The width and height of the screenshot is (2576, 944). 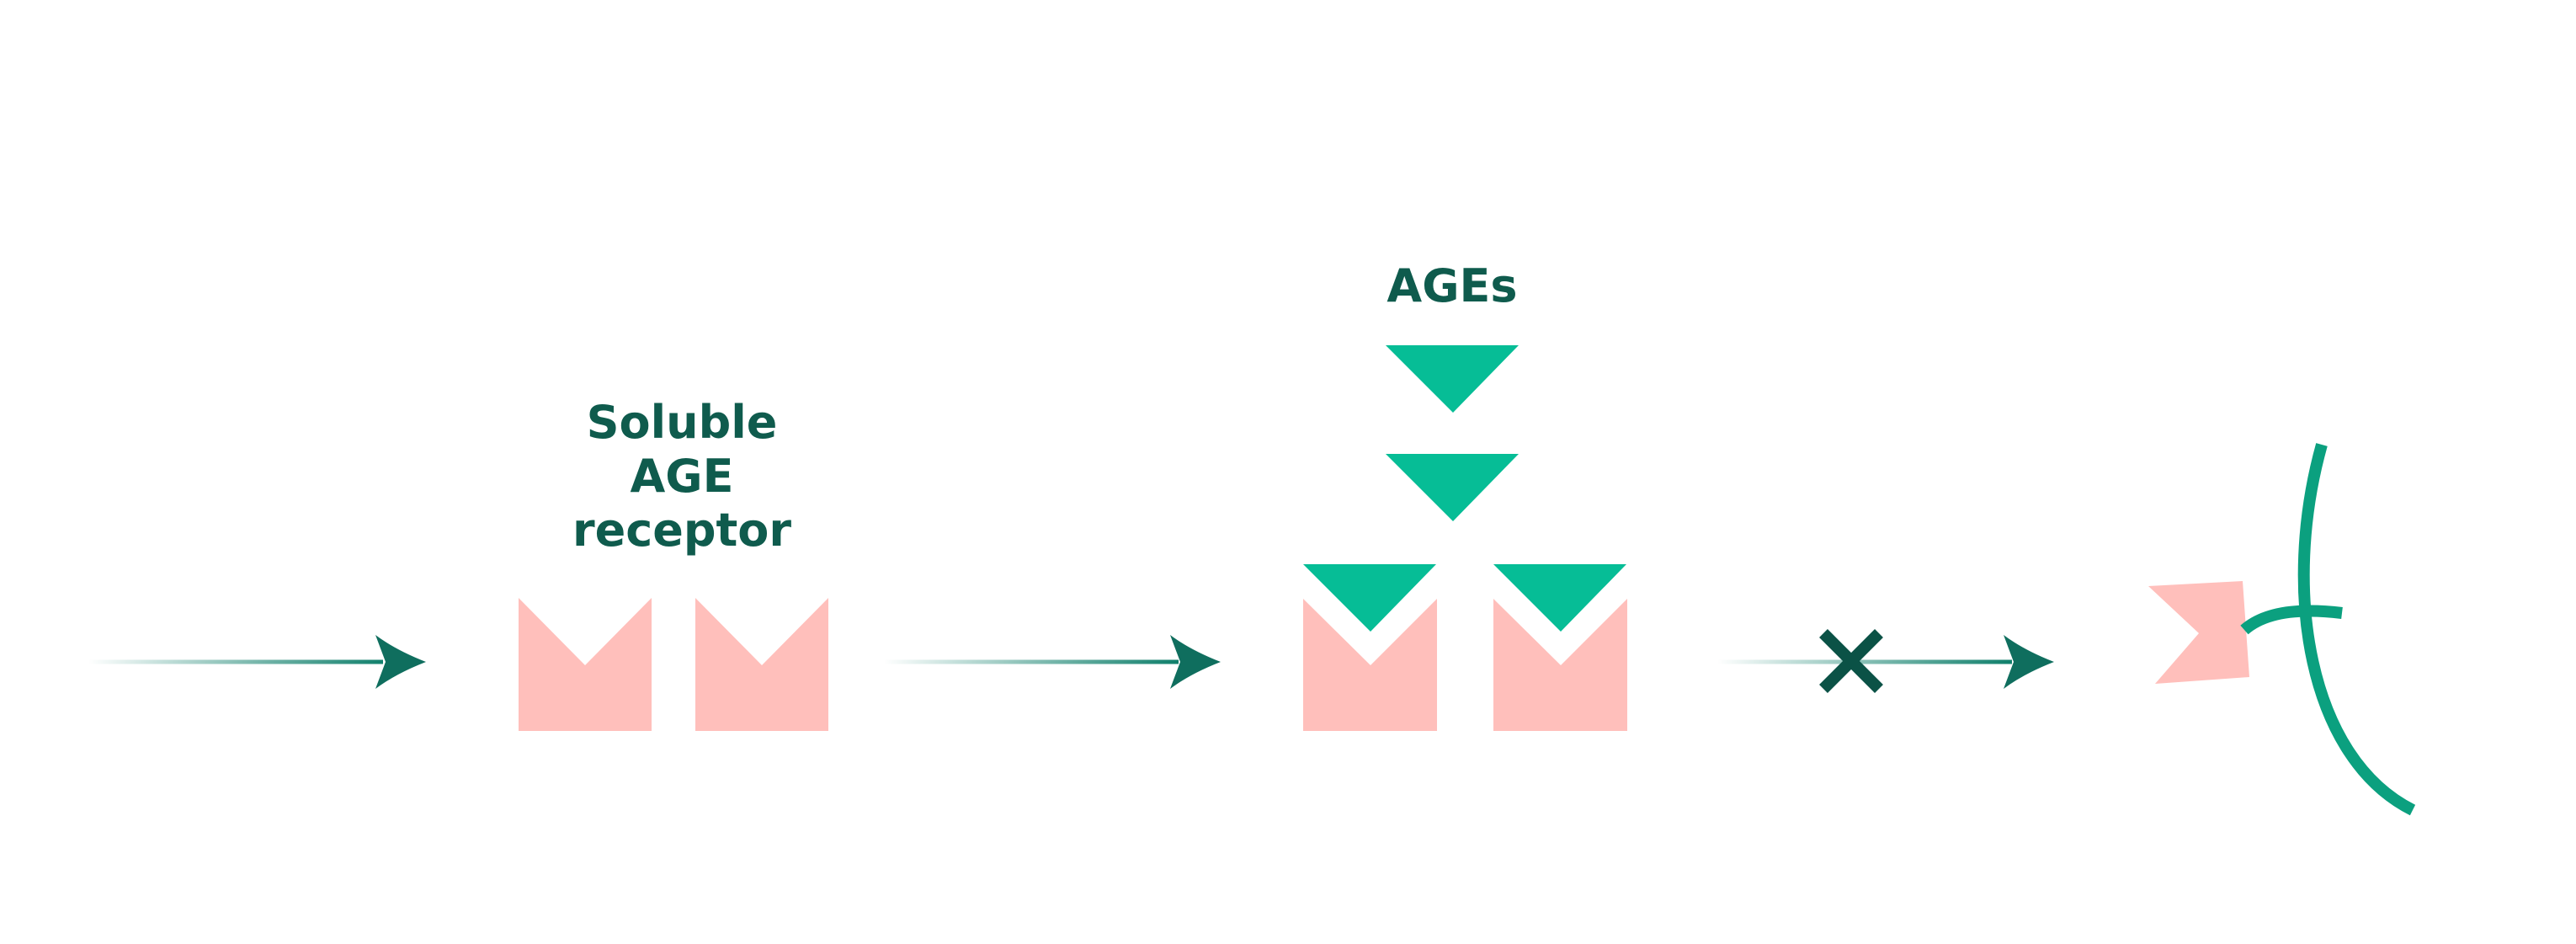 What do you see at coordinates (673, 664) in the screenshot?
I see `soluble-receptor-group` at bounding box center [673, 664].